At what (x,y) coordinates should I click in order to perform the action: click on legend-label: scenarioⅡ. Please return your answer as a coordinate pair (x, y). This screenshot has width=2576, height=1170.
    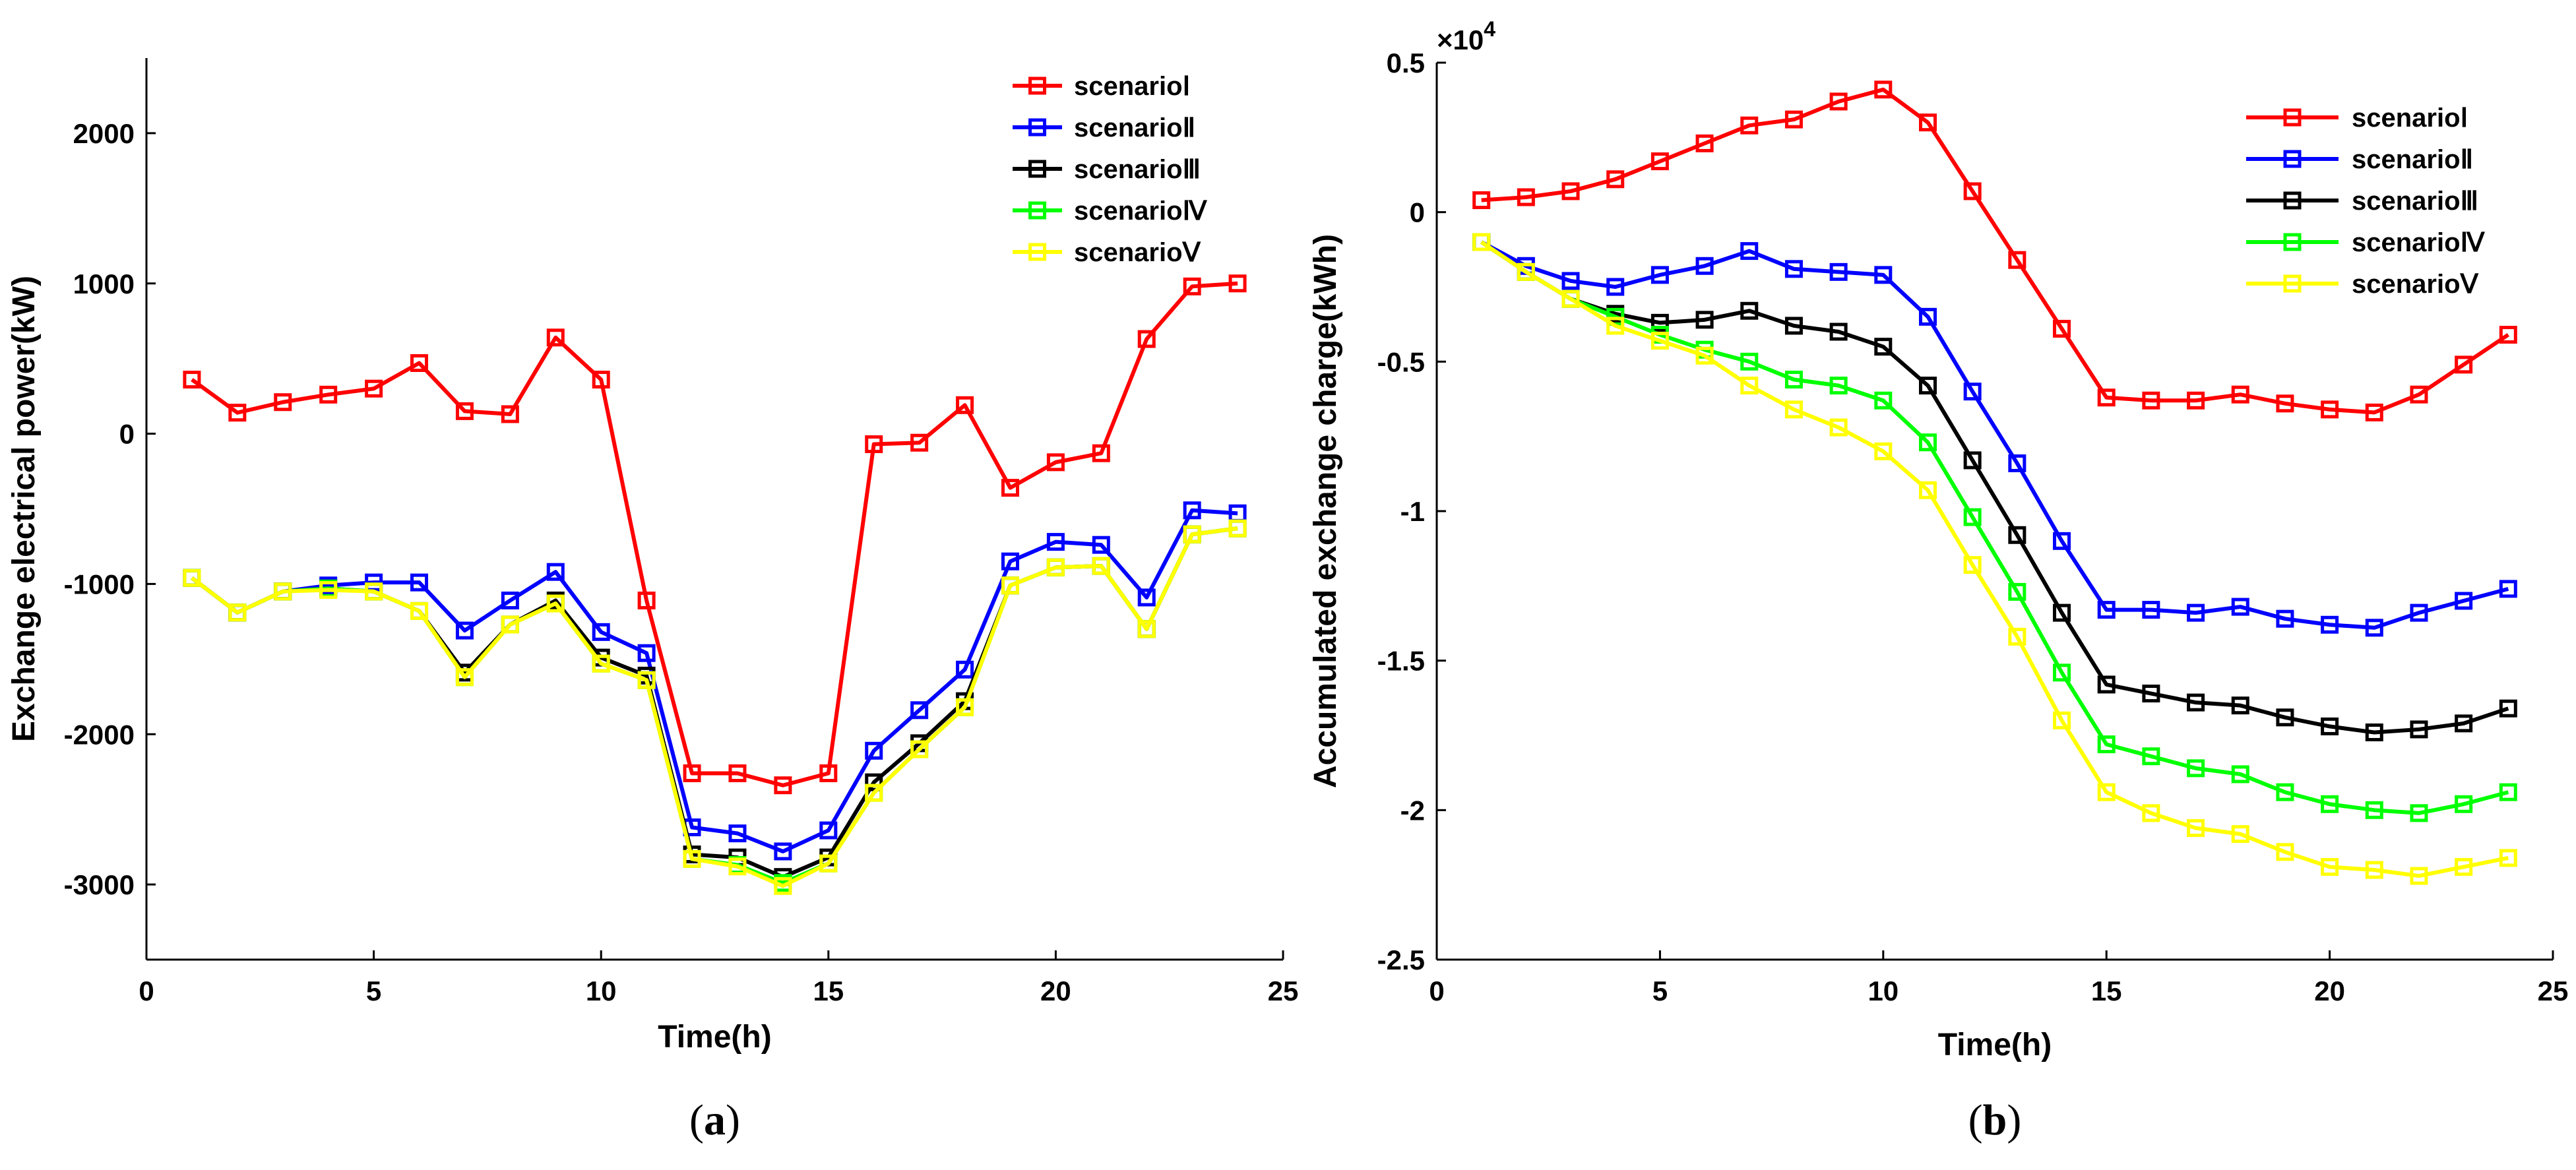
    Looking at the image, I should click on (1135, 127).